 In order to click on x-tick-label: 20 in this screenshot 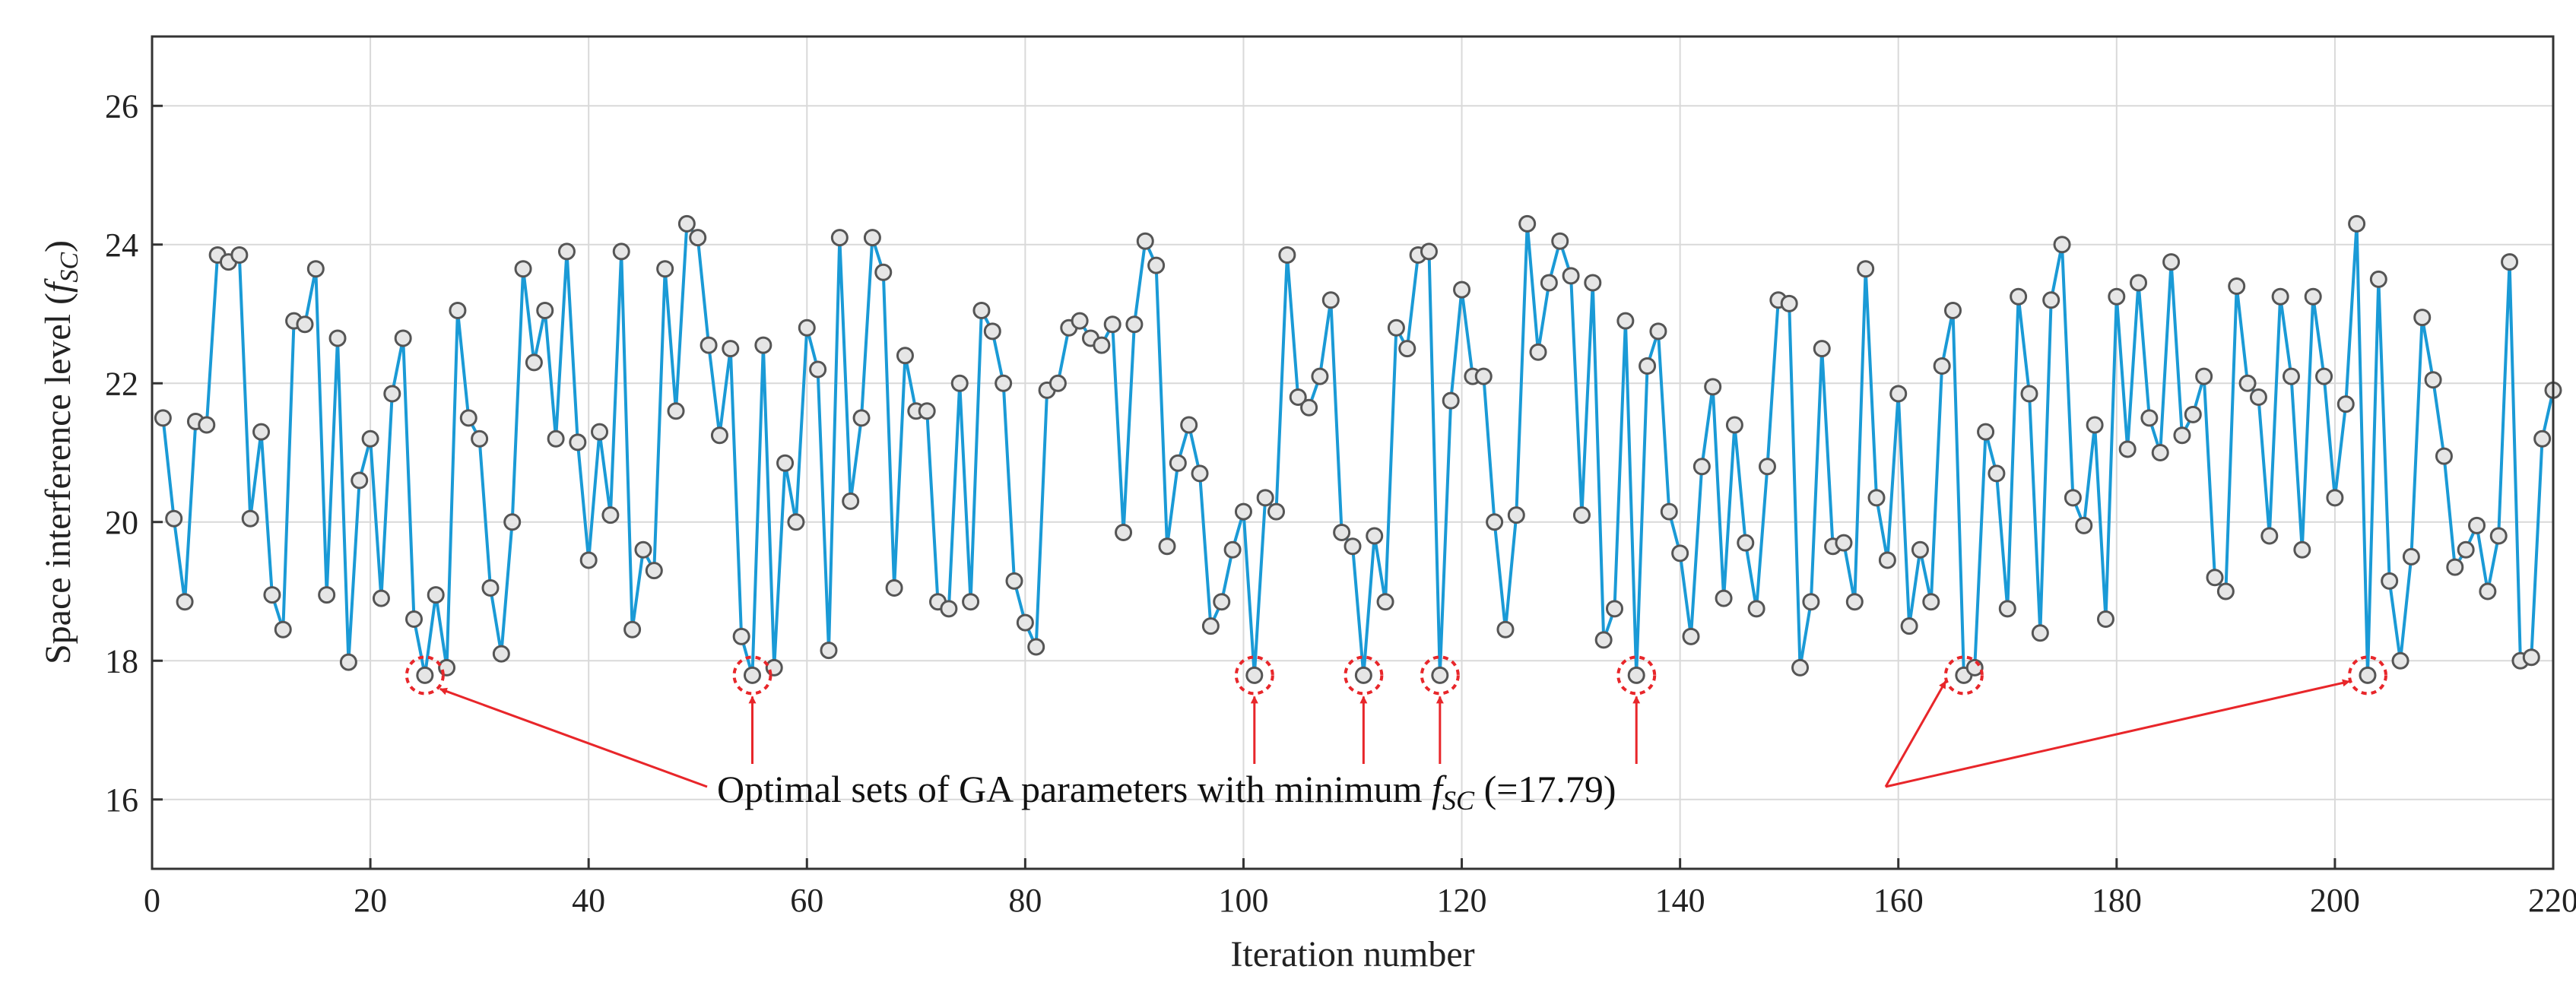, I will do `click(370, 900)`.